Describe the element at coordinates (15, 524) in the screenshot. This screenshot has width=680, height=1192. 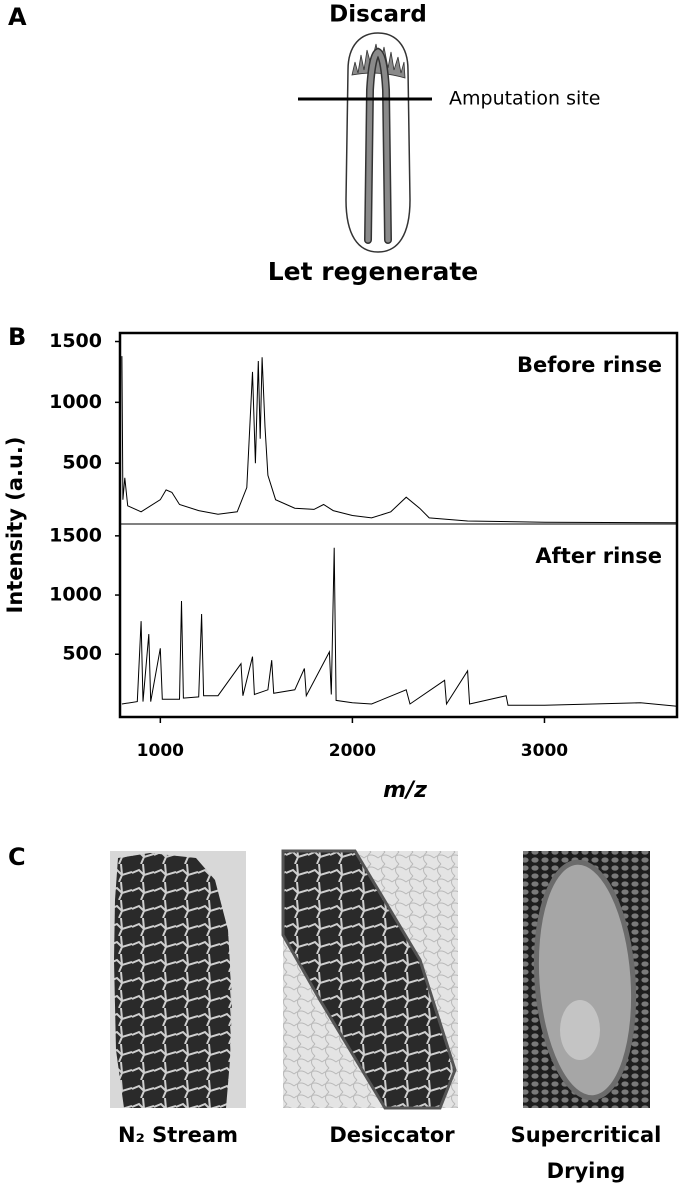
I see `y-axis-label: Intensity (a.u.)` at that location.